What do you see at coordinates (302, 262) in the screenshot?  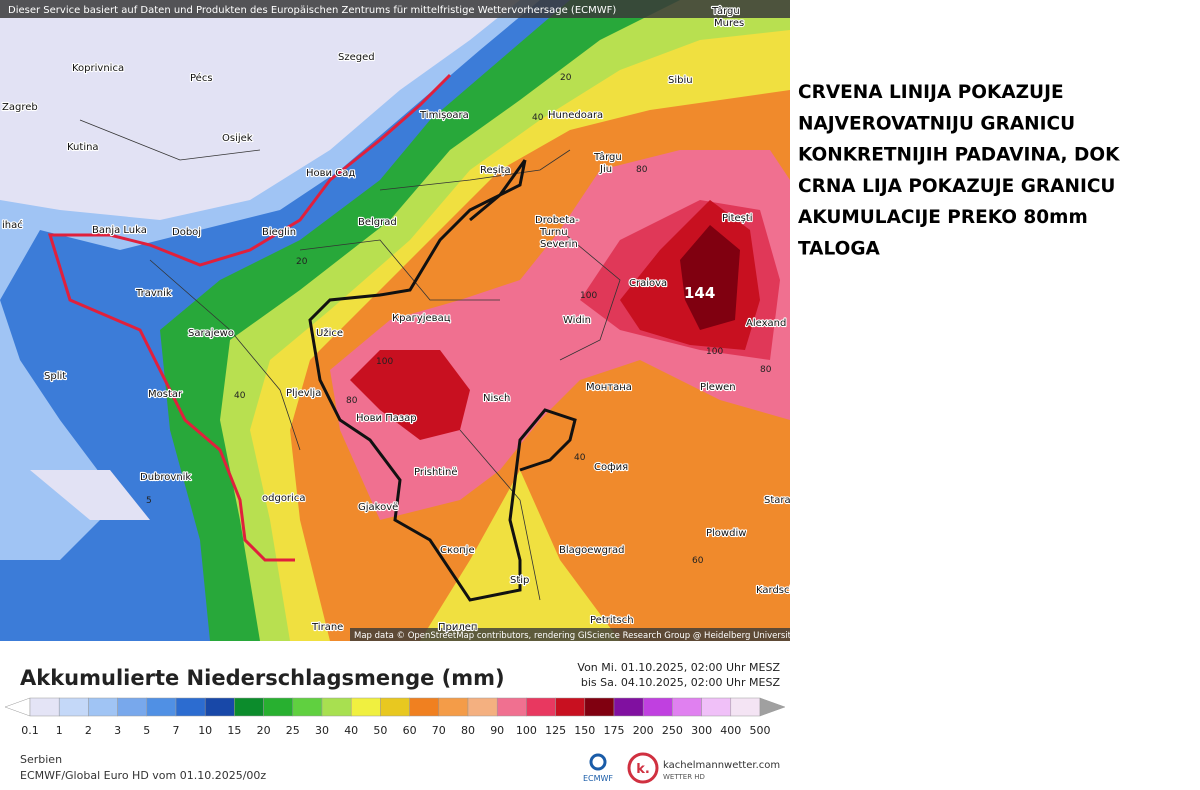 I see `isoline-label: 20` at bounding box center [302, 262].